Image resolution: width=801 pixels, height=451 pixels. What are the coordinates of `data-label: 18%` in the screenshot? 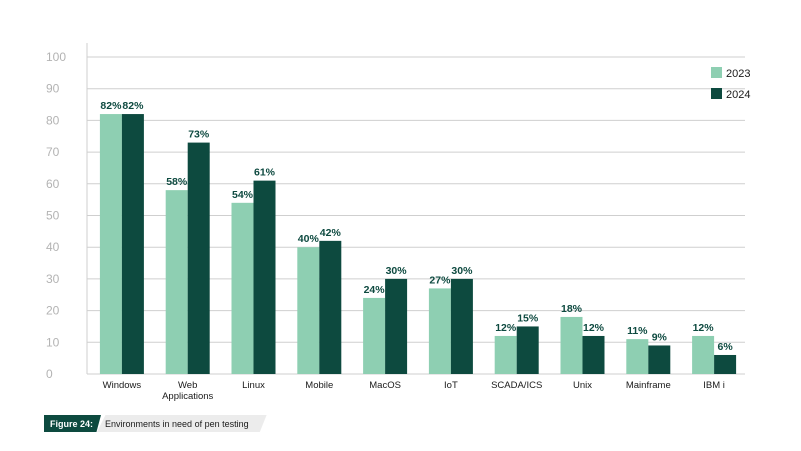 It's located at (572, 309).